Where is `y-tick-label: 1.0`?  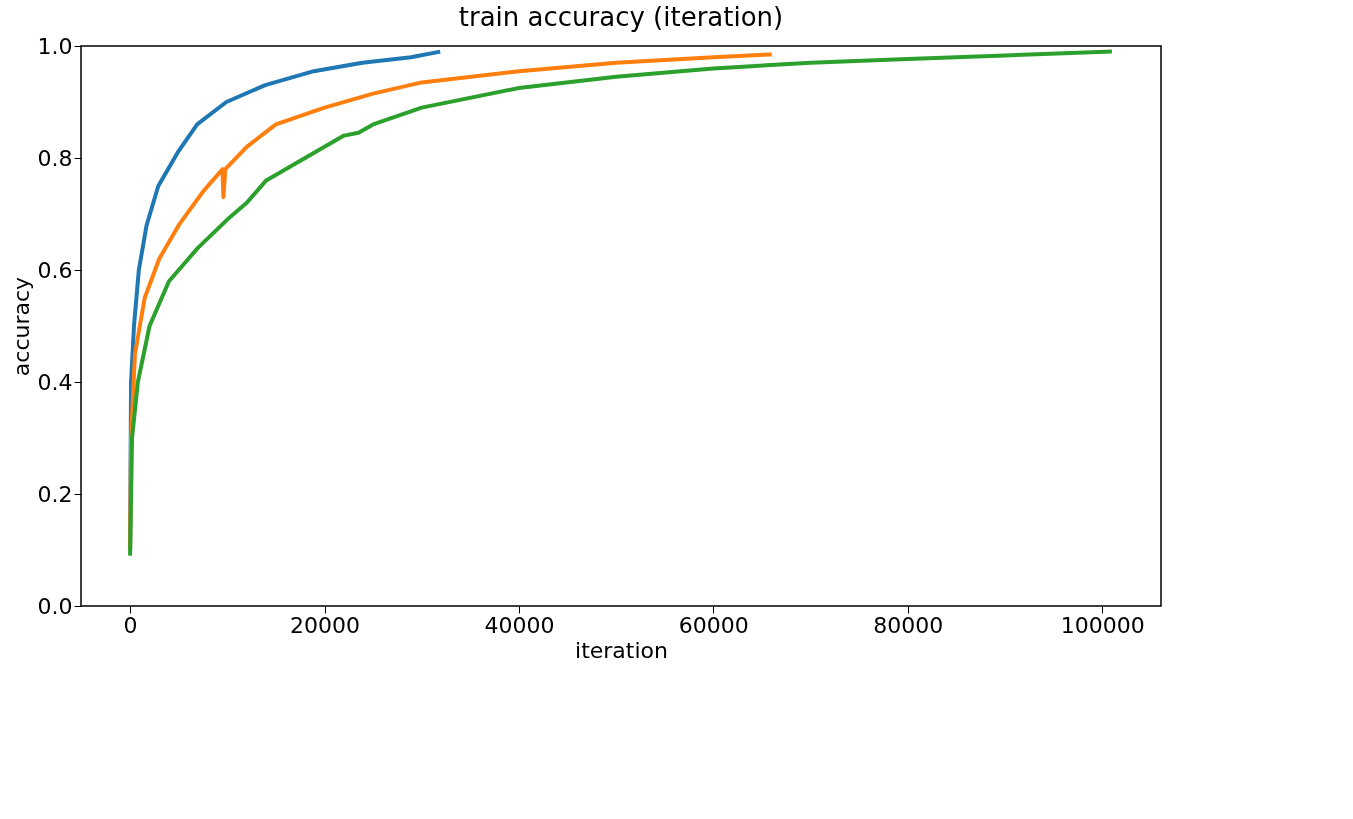
y-tick-label: 1.0 is located at coordinates (55, 46).